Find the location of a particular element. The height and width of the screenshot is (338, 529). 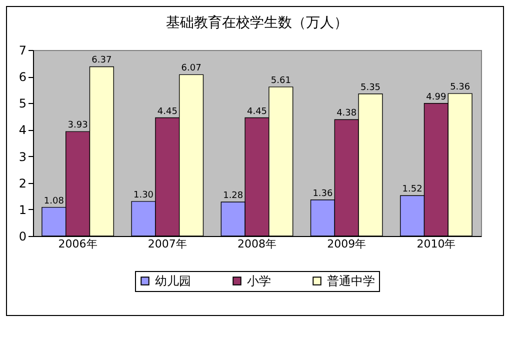

data-label: 1.08 is located at coordinates (54, 201).